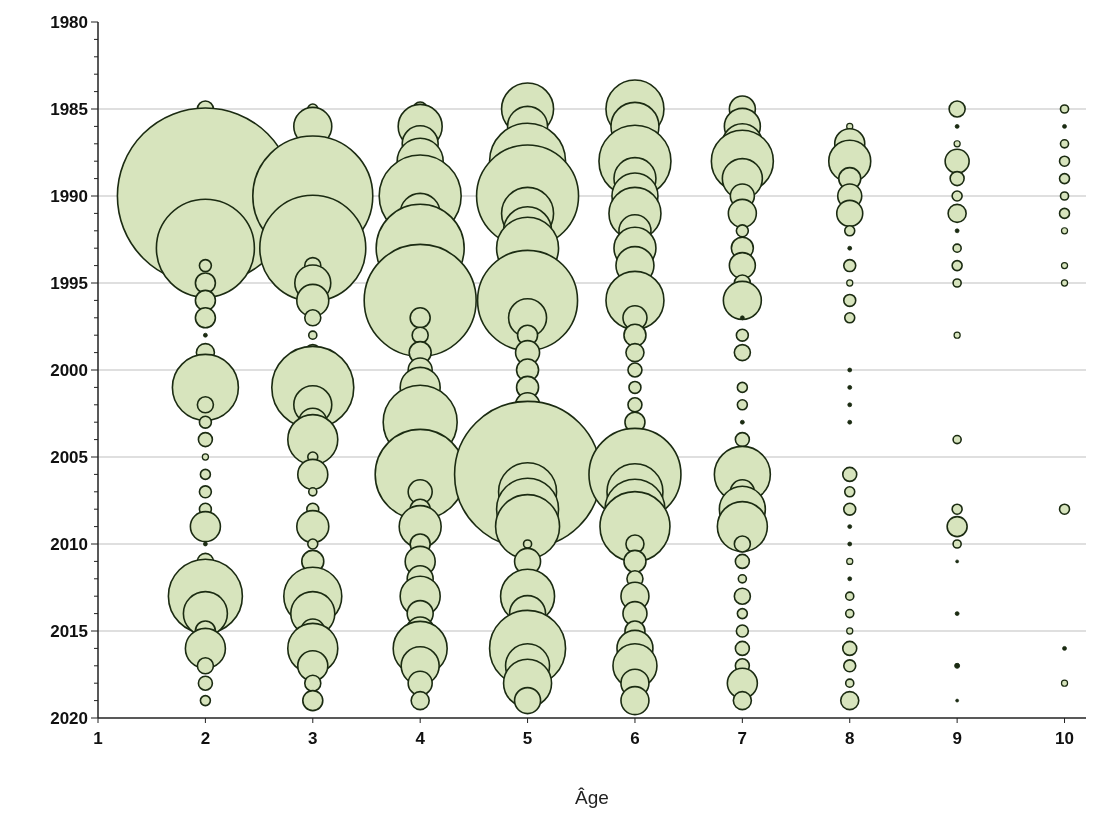 This screenshot has height=822, width=1094. Describe the element at coordinates (1064, 738) in the screenshot. I see `x-tick-label: 10` at that location.